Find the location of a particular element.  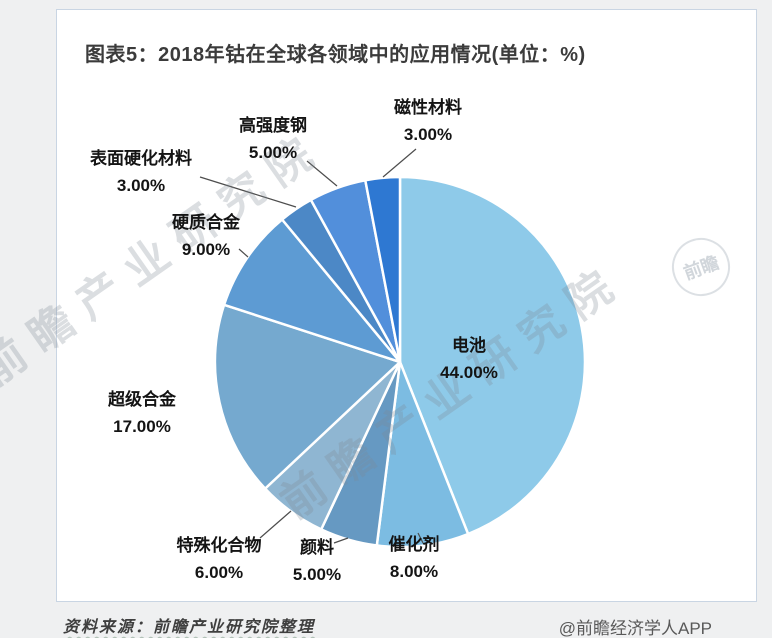

slice-label-pigment: 颜料 5.00% is located at coordinates (317, 561).